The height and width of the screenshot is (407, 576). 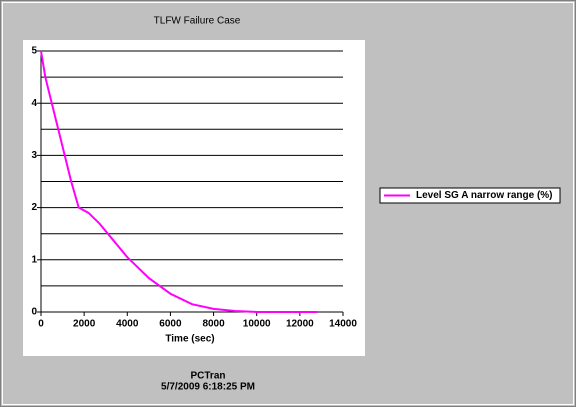 I want to click on y-tick-label: 5, so click(x=34, y=51).